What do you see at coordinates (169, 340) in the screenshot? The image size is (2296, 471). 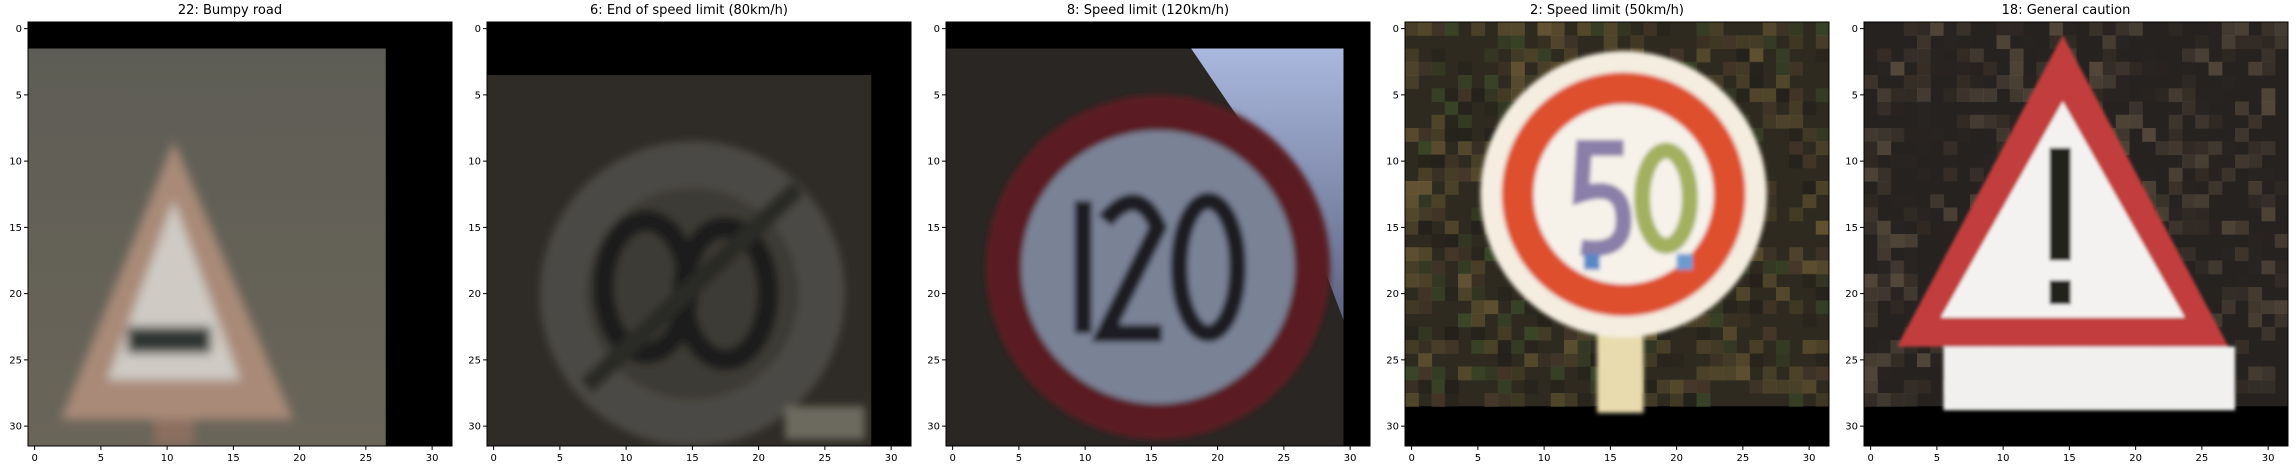 I see `bump-symbol` at bounding box center [169, 340].